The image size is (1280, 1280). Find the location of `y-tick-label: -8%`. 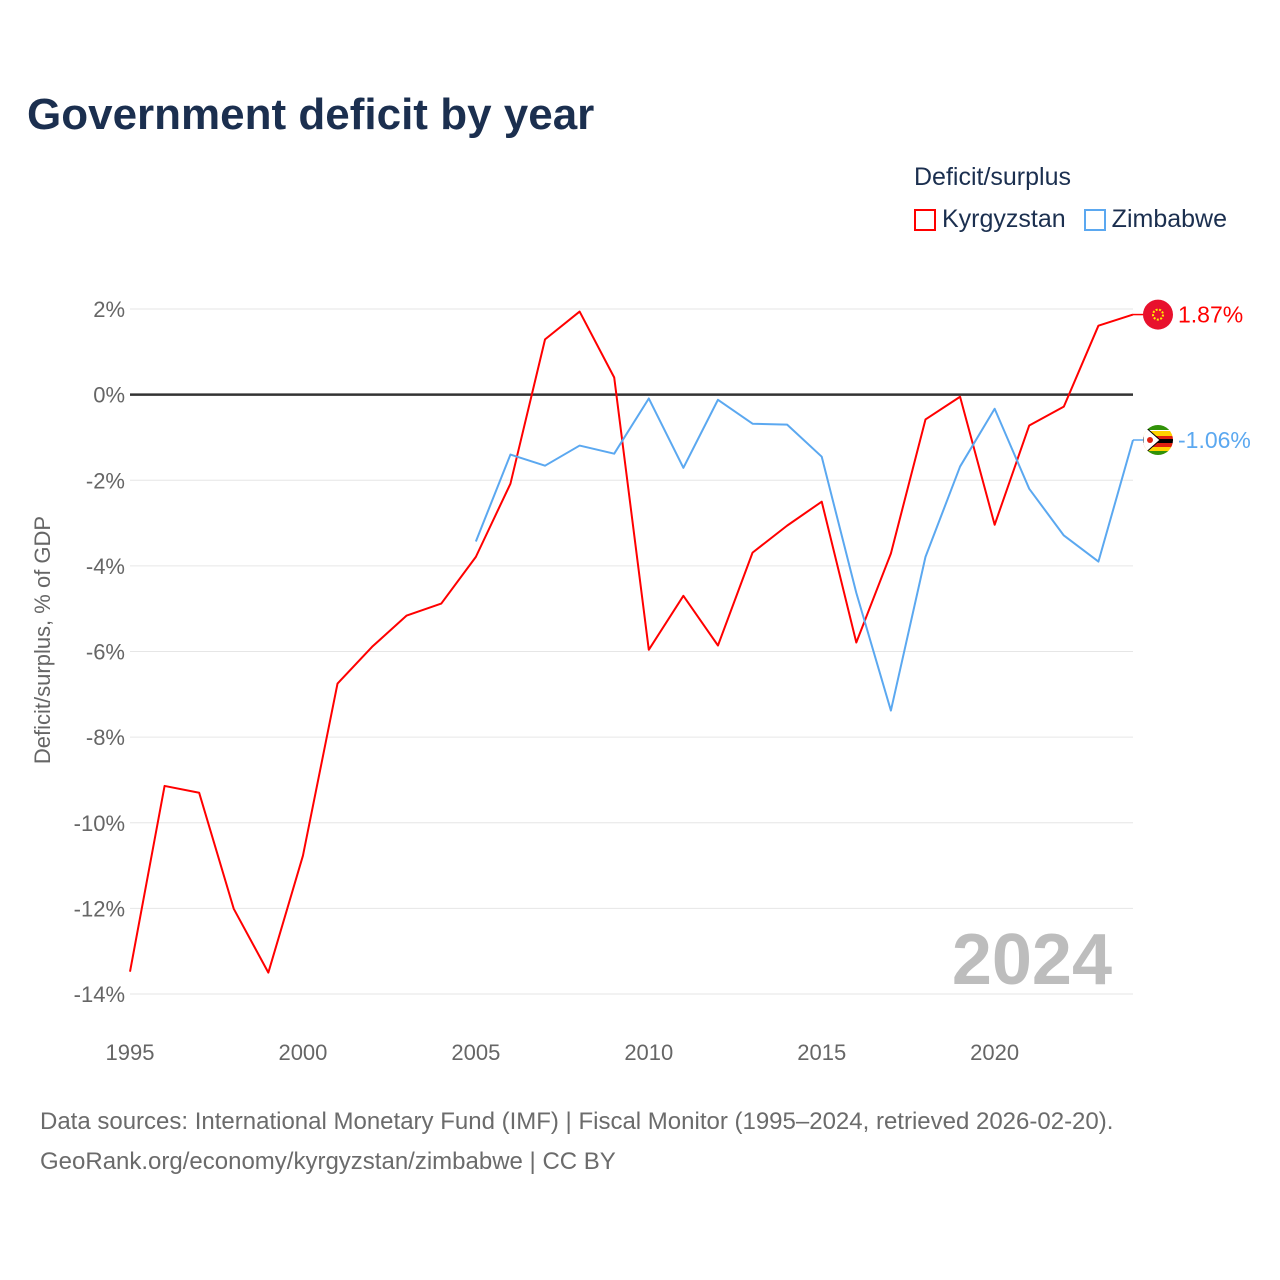

y-tick-label: -8% is located at coordinates (105, 737).